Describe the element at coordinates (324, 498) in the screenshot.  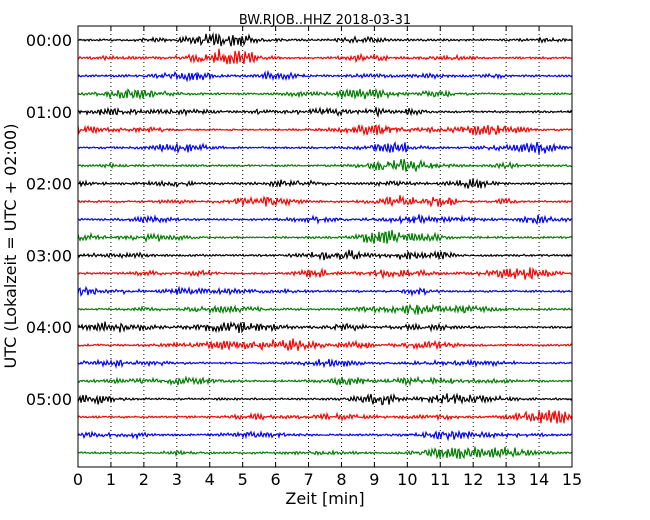
I see `x-axis-label: Zeit [min]` at that location.